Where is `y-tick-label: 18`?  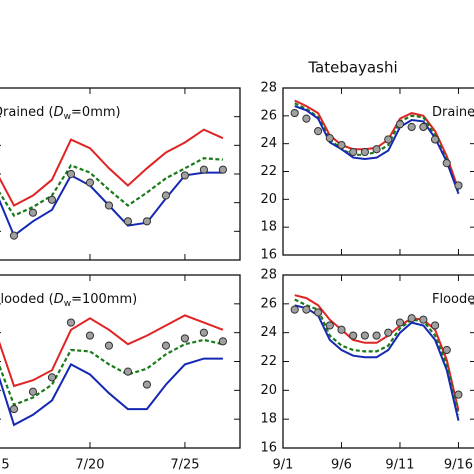
y-tick-label: 18 is located at coordinates (268, 227).